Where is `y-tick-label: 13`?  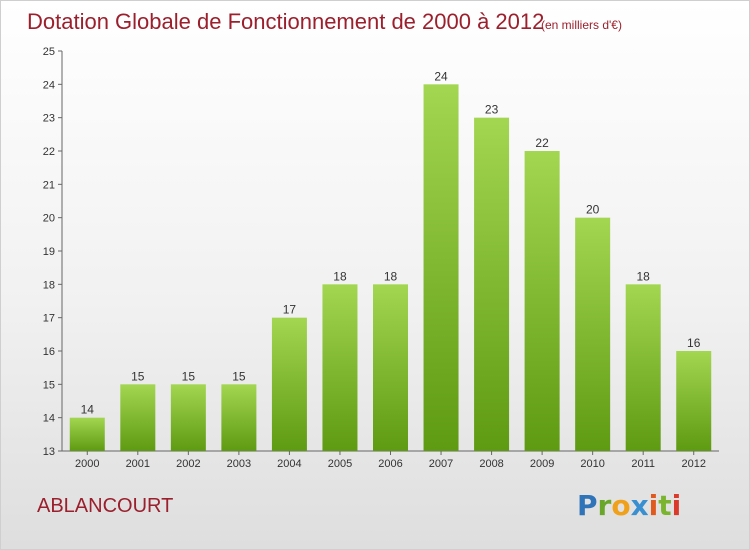 y-tick-label: 13 is located at coordinates (49, 452).